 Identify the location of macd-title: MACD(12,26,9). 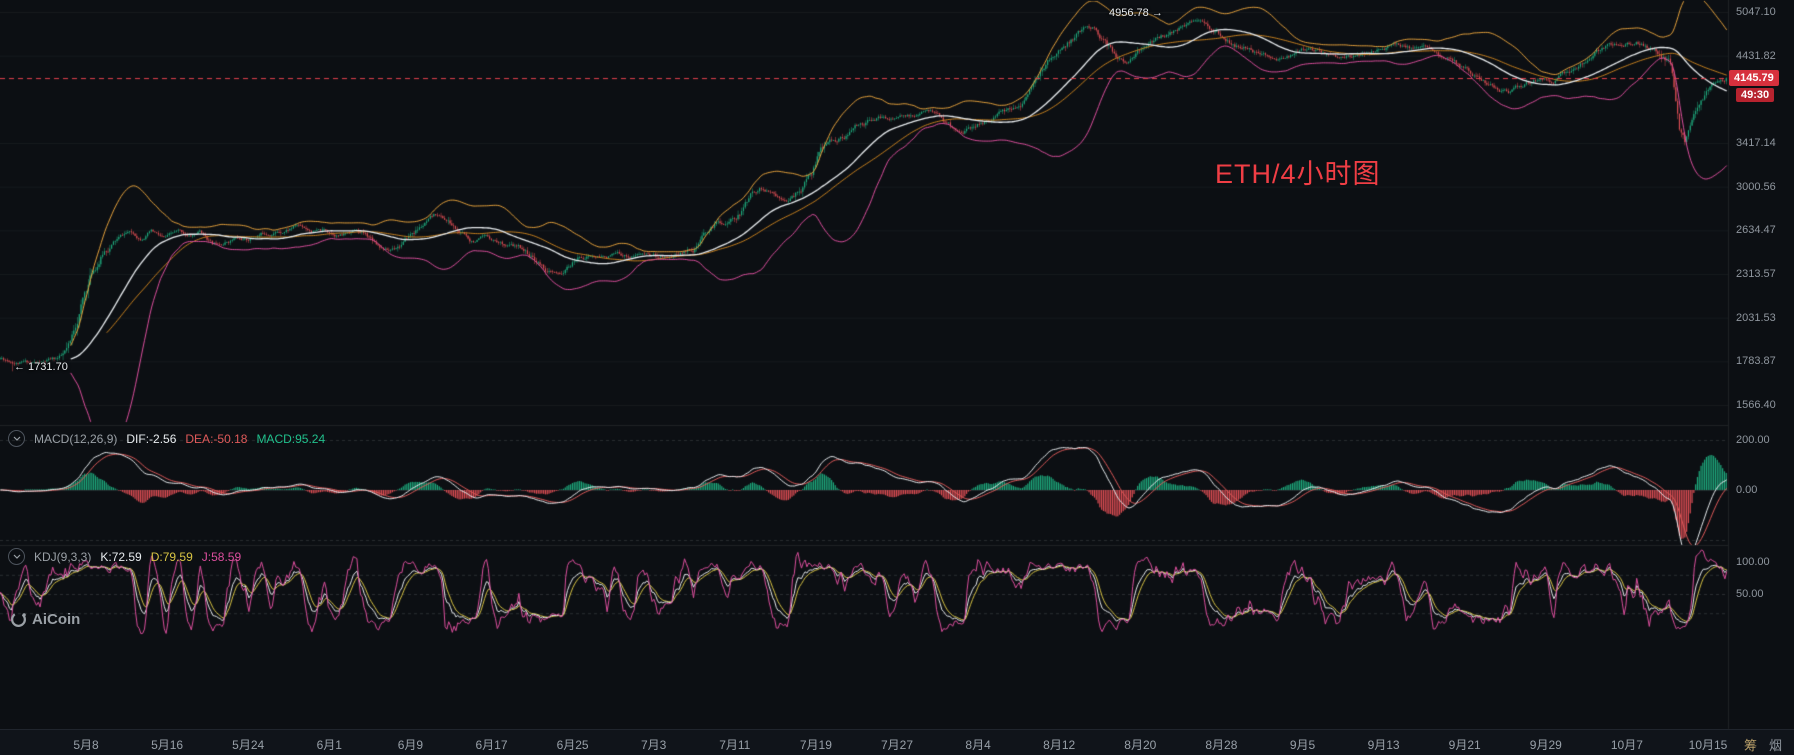
(76, 438).